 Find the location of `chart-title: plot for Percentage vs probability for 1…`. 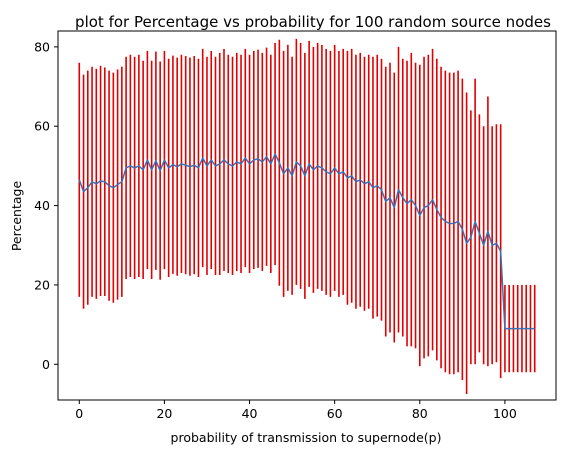

chart-title: plot for Percentage vs probability for 1… is located at coordinates (313, 22).